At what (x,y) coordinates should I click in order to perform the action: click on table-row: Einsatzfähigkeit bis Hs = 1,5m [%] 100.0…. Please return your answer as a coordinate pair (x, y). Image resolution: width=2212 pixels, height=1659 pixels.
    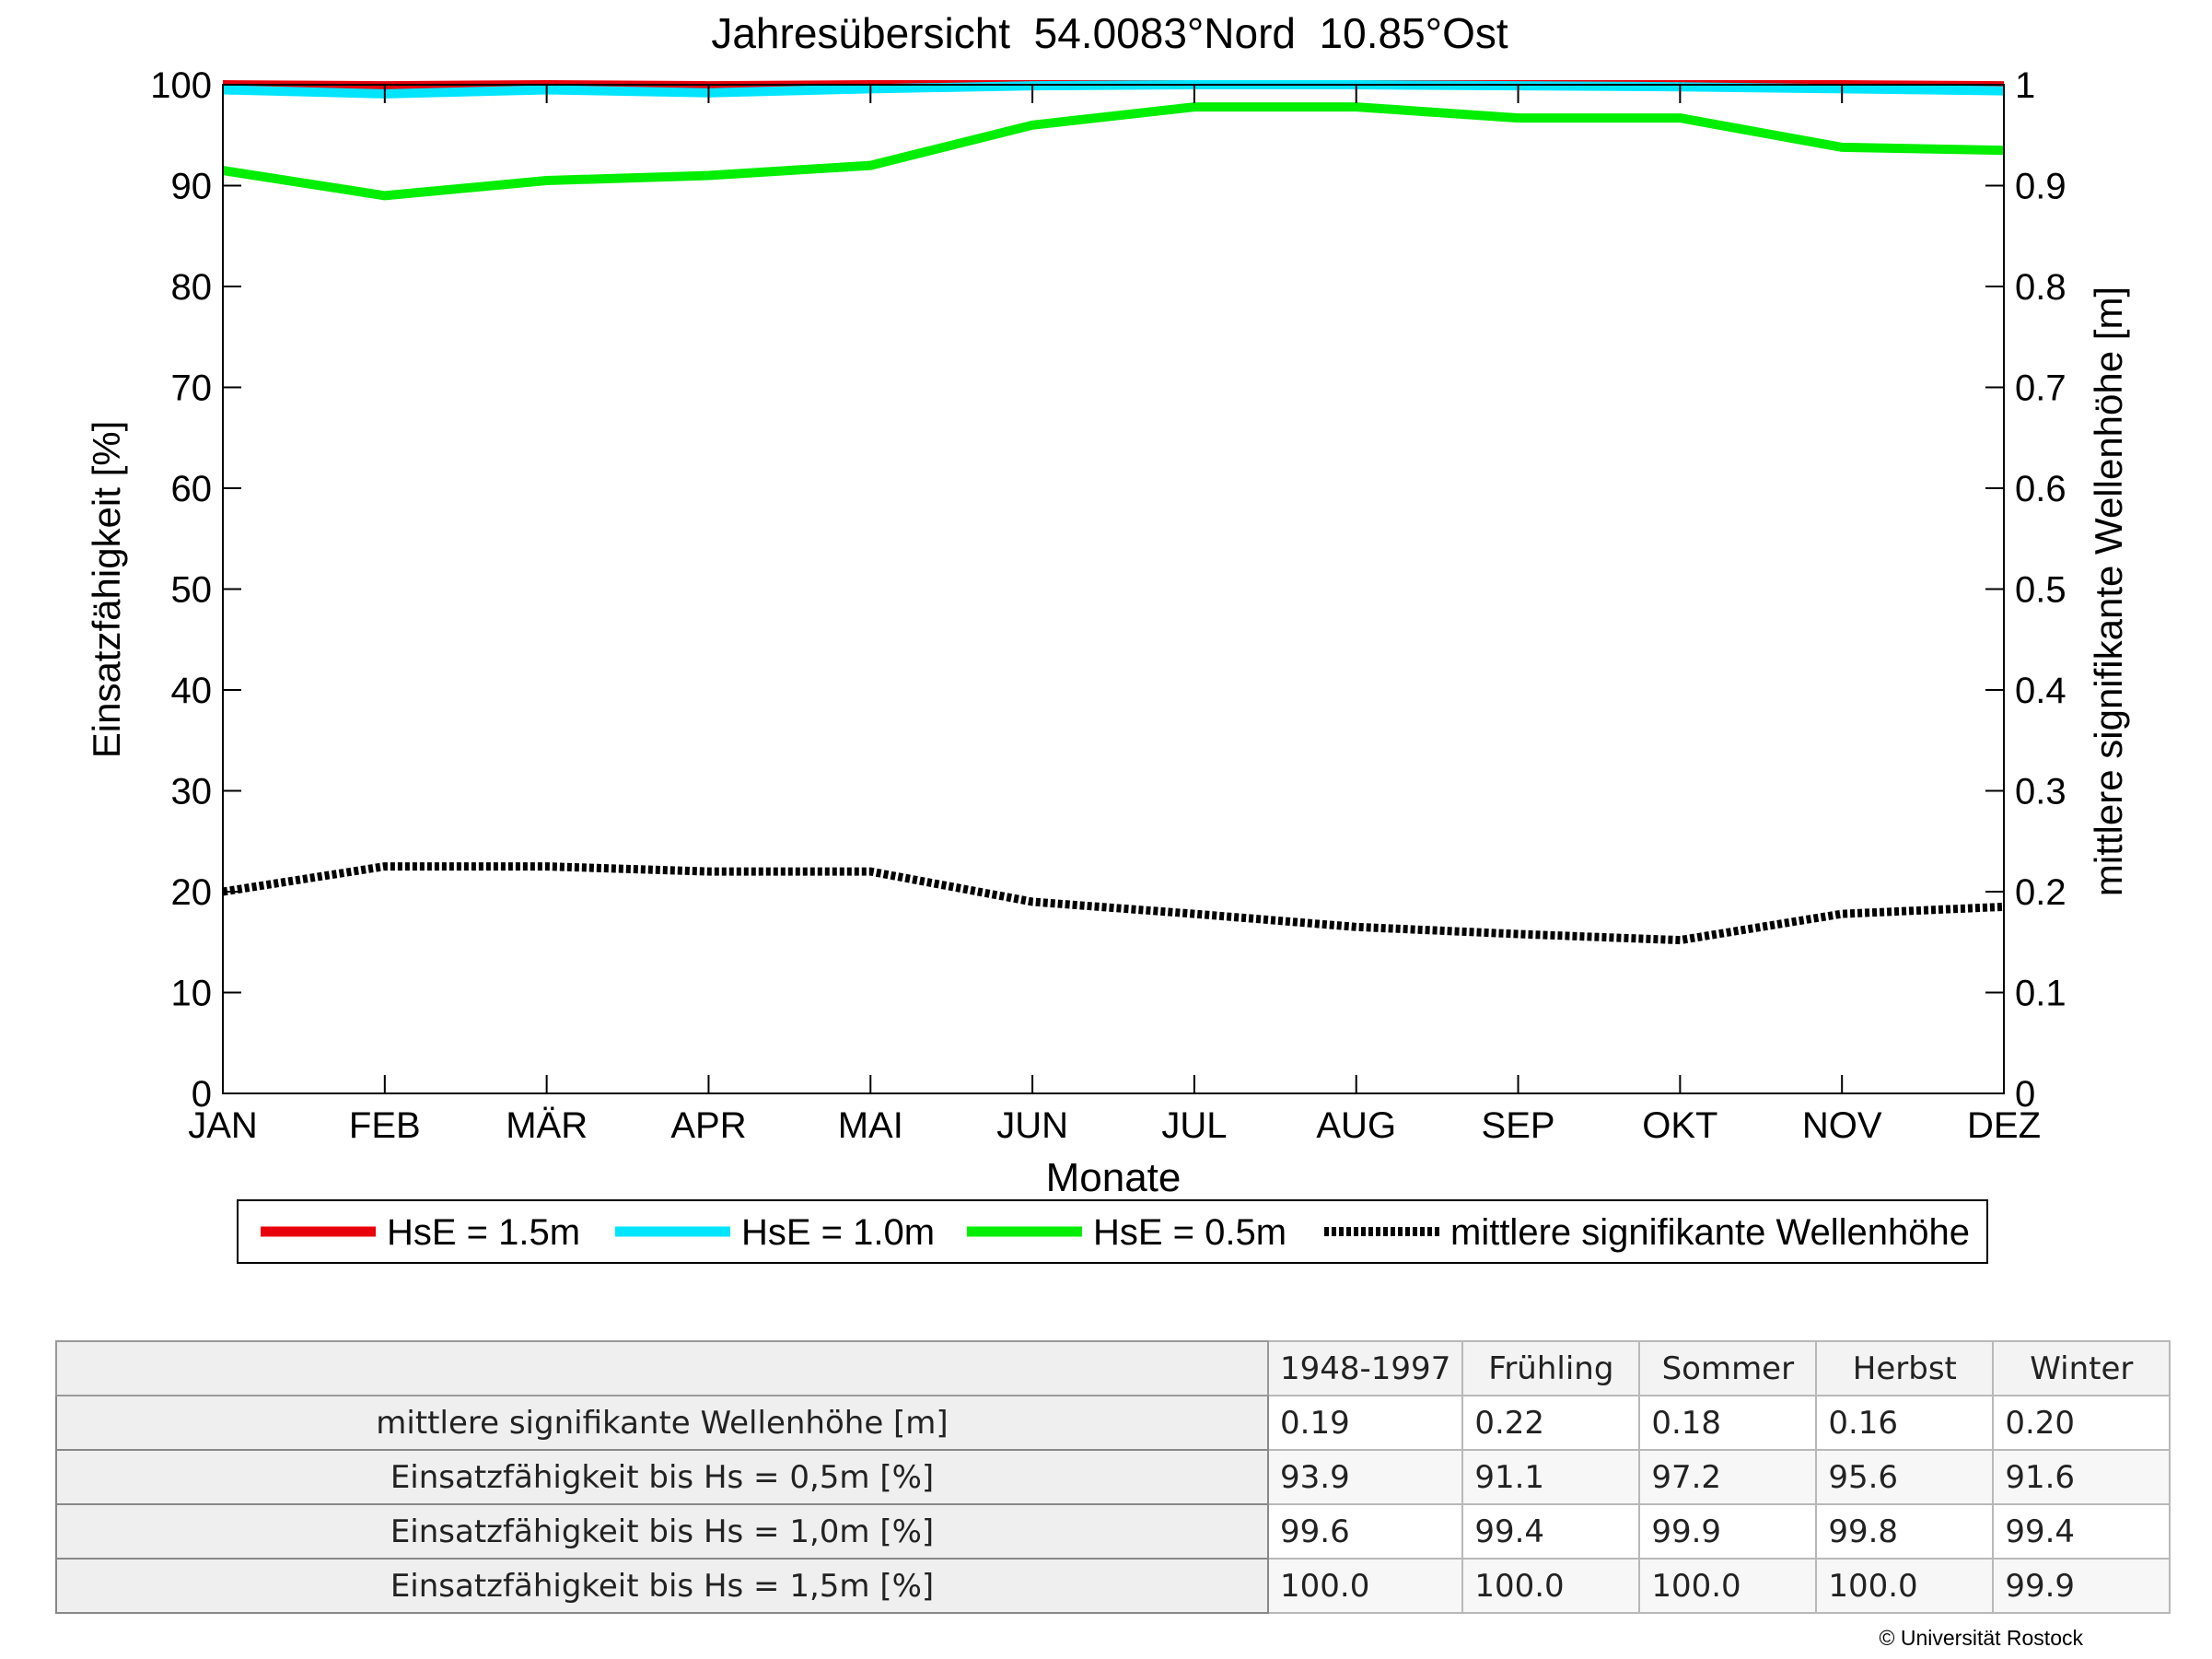
    Looking at the image, I should click on (1113, 1586).